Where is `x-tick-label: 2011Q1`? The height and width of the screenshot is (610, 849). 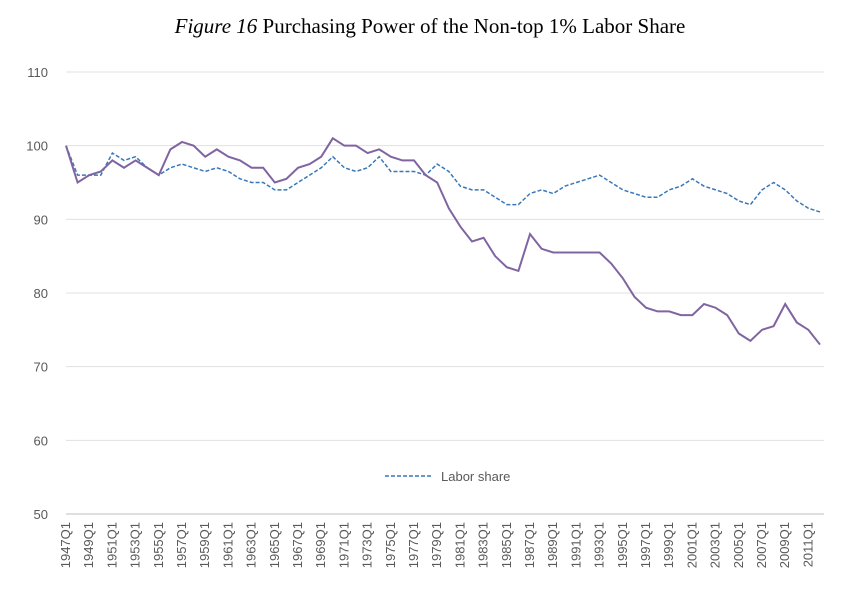
x-tick-label: 2011Q1 is located at coordinates (807, 544).